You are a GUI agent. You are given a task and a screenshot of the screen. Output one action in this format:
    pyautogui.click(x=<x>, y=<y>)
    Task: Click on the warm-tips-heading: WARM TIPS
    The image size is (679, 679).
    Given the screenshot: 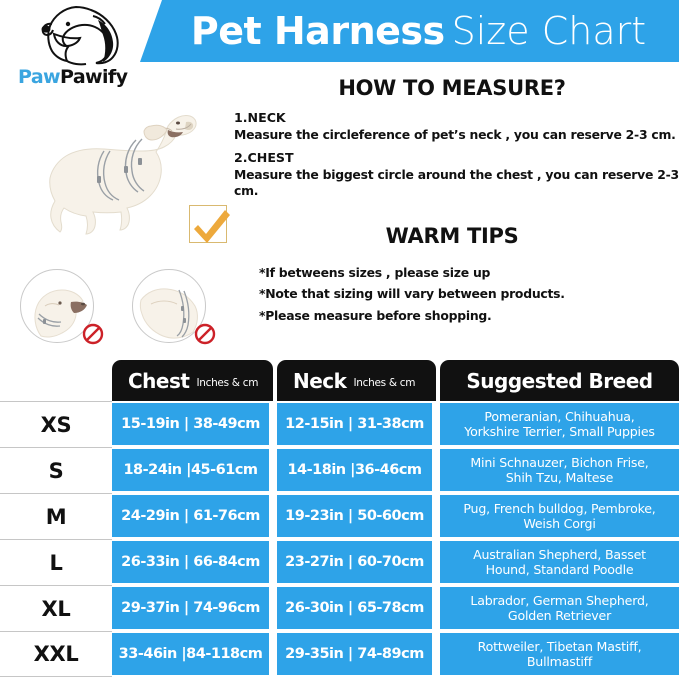 What is the action you would take?
    pyautogui.click(x=452, y=236)
    